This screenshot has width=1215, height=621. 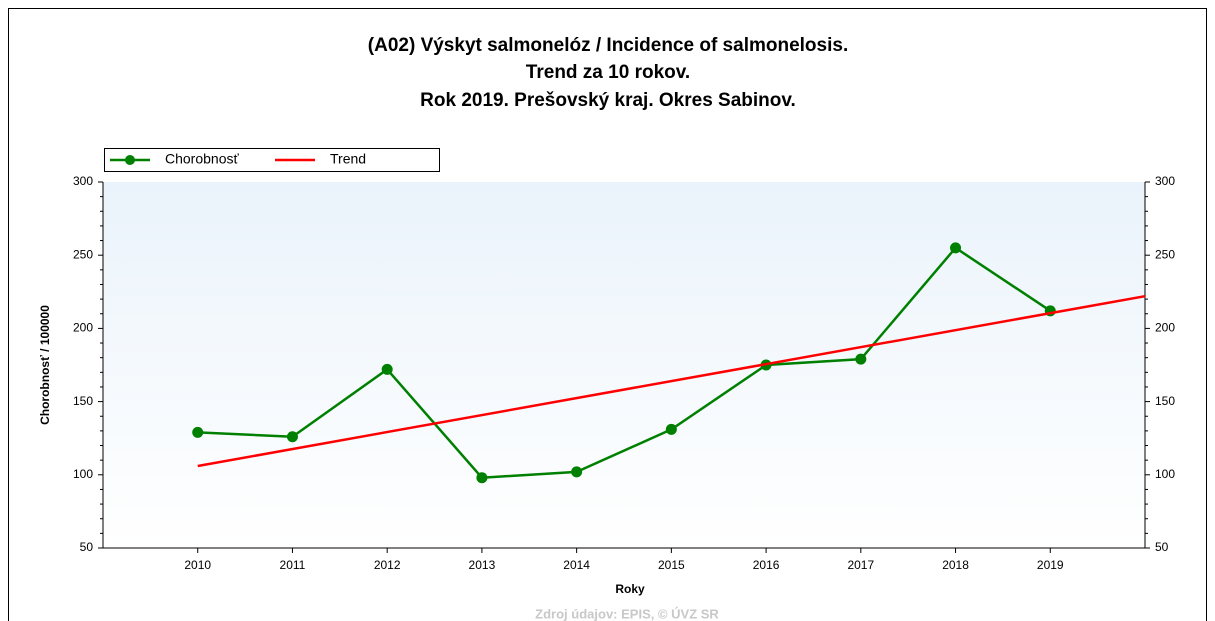 I want to click on x-tick-label: 2015, so click(x=671, y=565).